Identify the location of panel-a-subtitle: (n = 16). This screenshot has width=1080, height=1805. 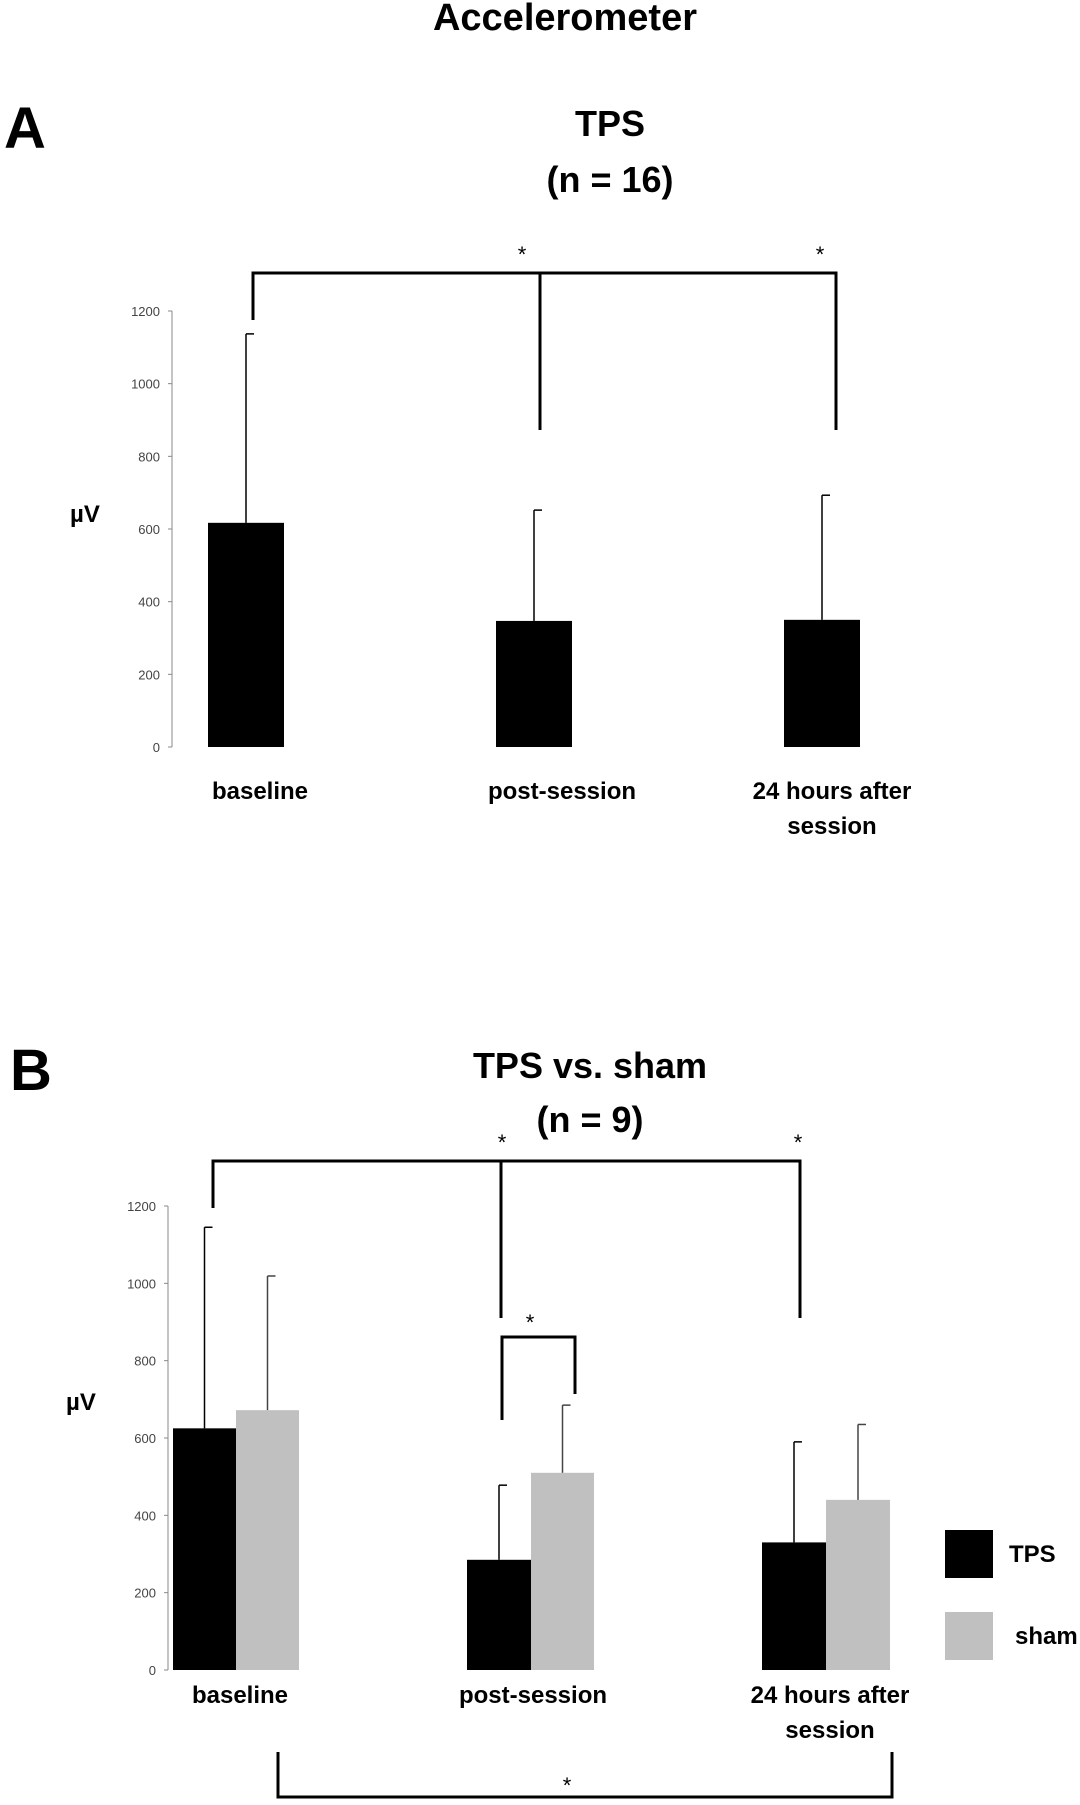
(609, 179).